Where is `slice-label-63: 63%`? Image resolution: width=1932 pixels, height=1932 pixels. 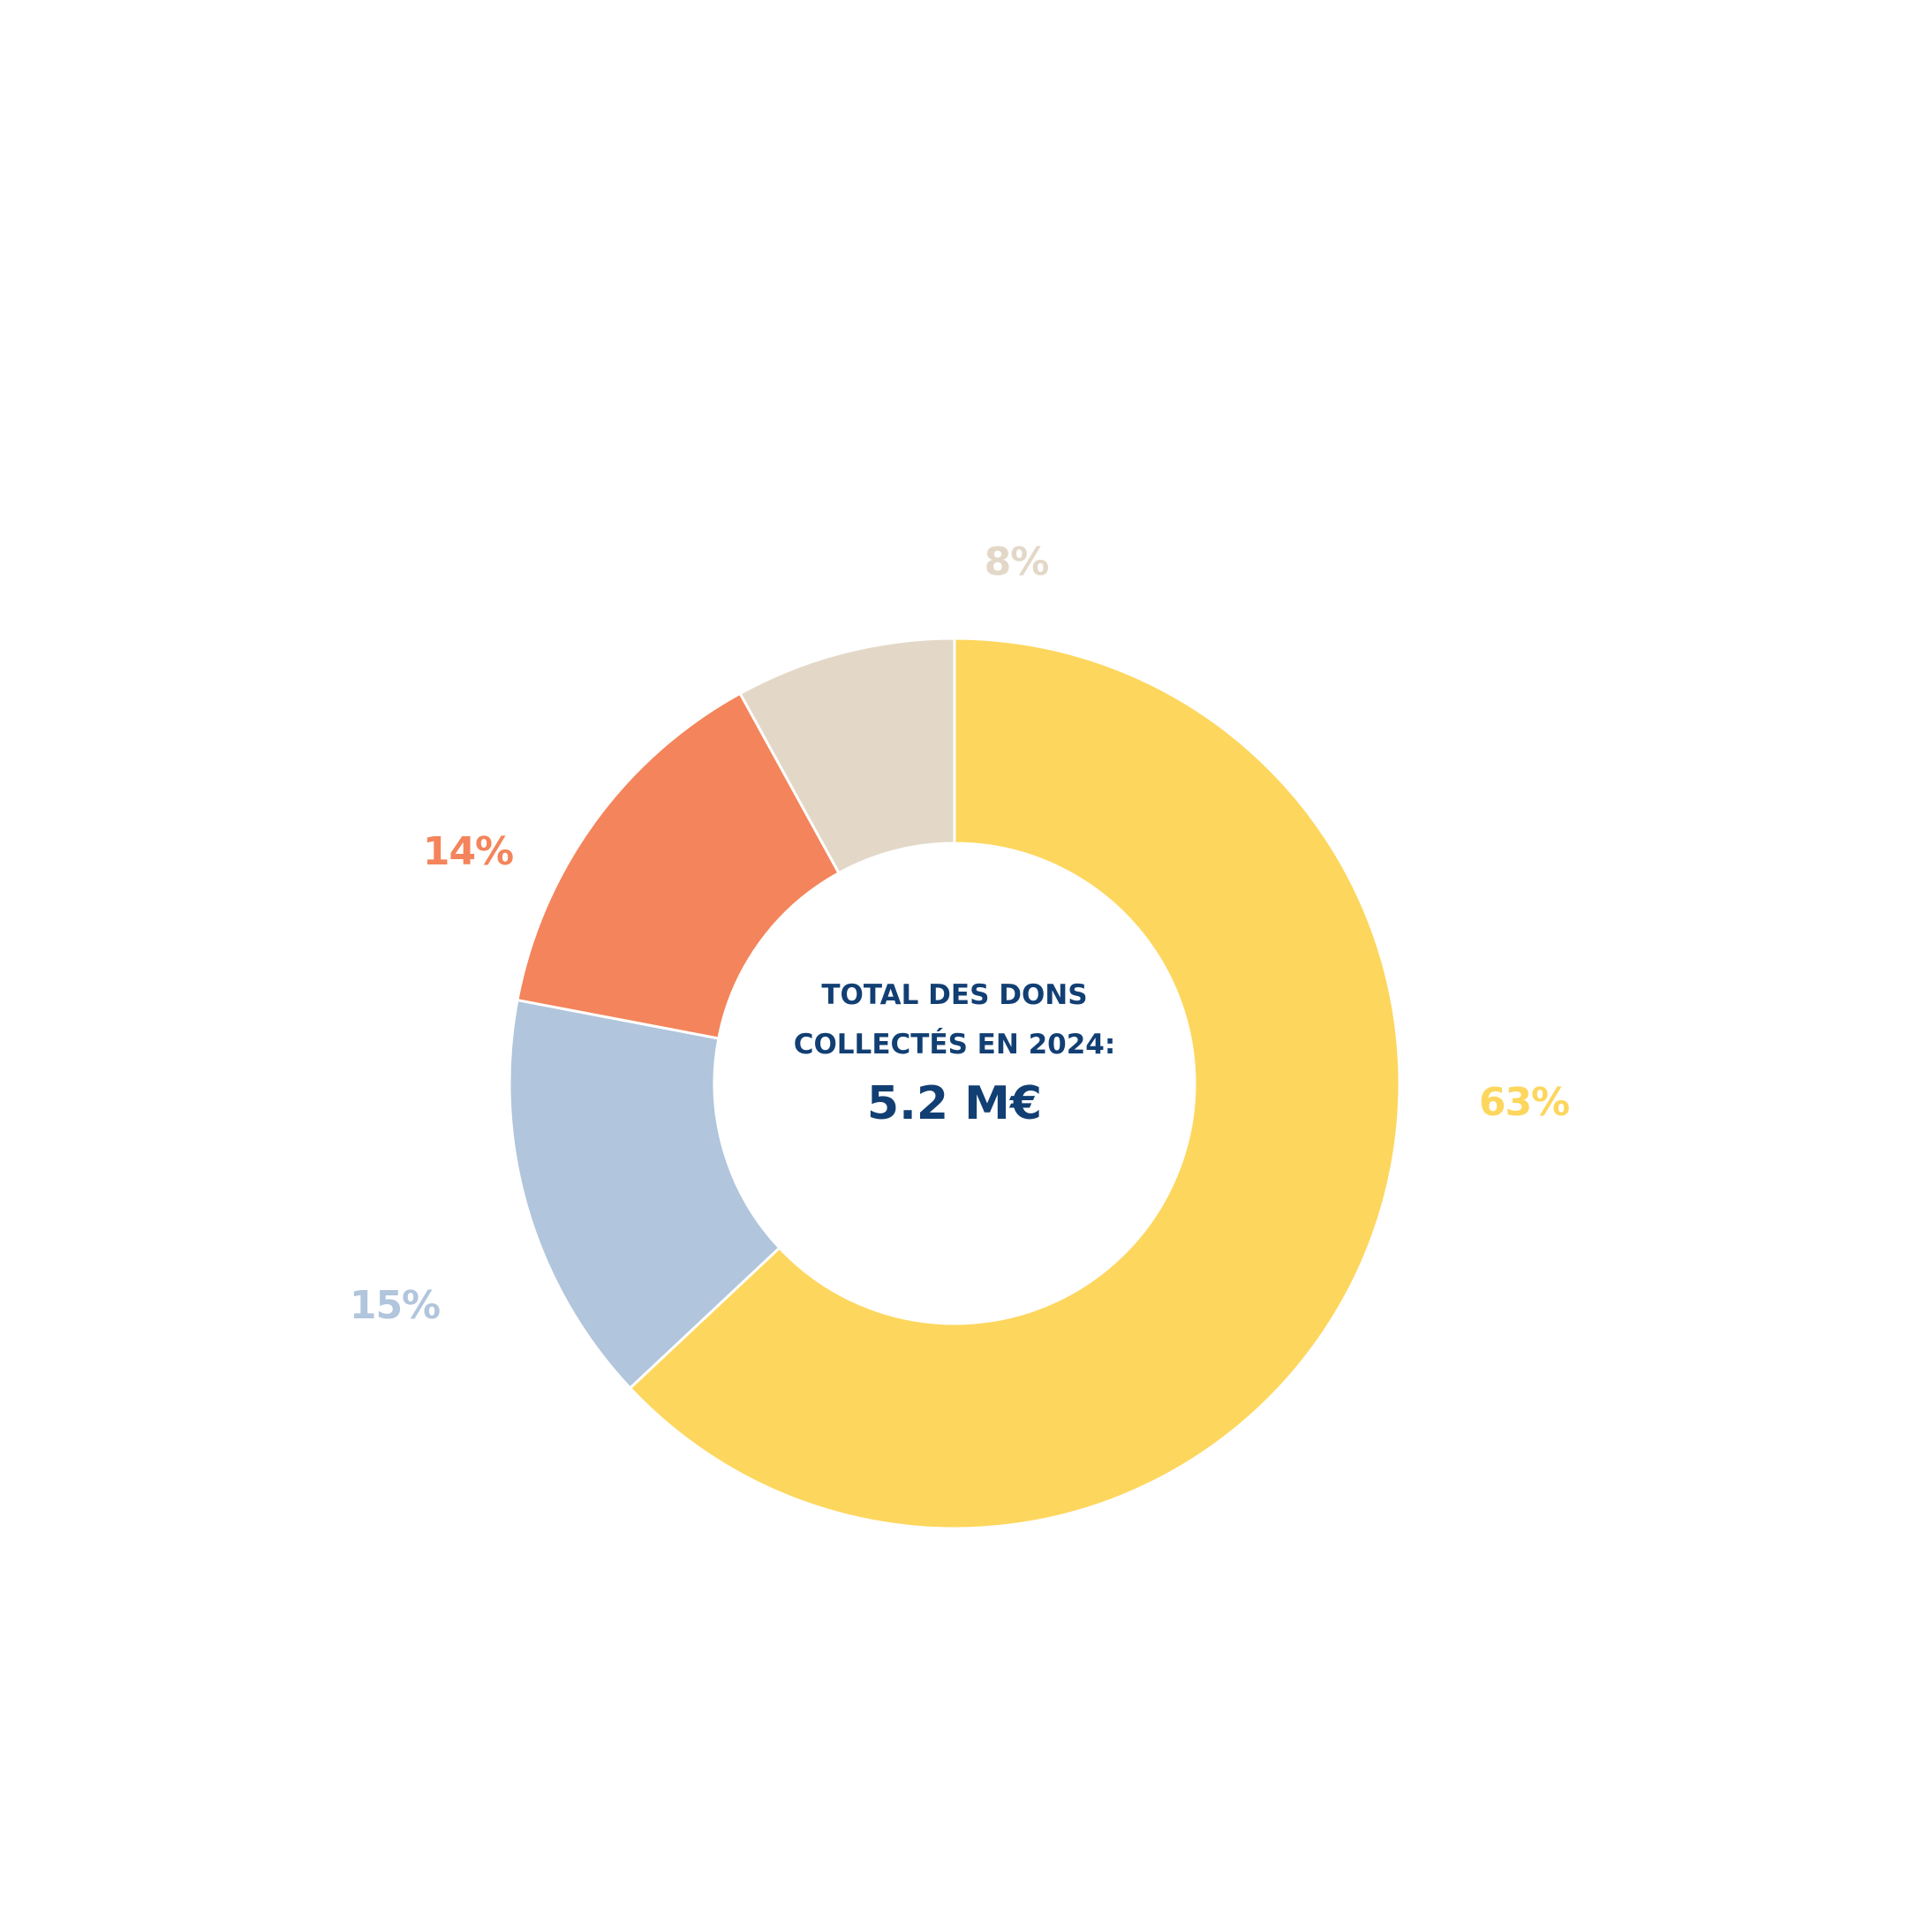
slice-label-63: 63% is located at coordinates (1524, 1102).